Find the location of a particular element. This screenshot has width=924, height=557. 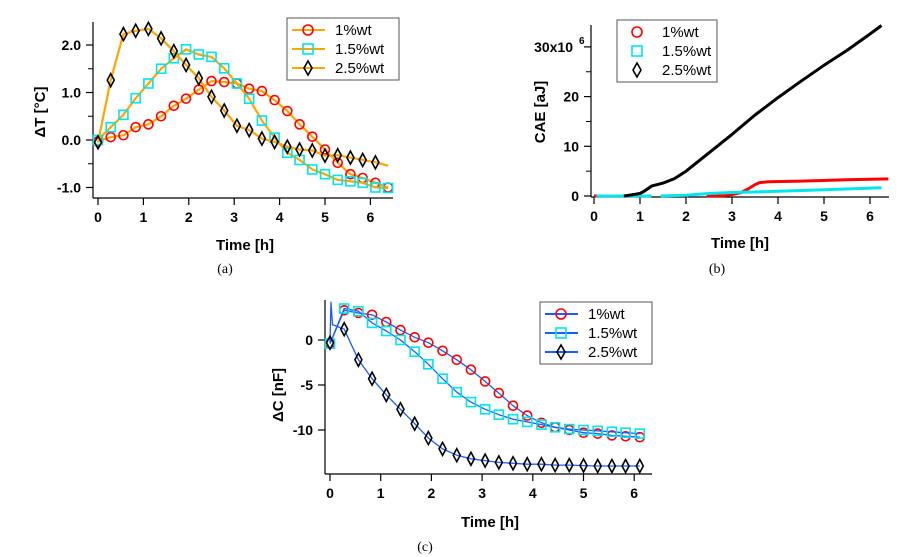

panel-b-ylabel: CAE [aJ] is located at coordinates (540, 112).